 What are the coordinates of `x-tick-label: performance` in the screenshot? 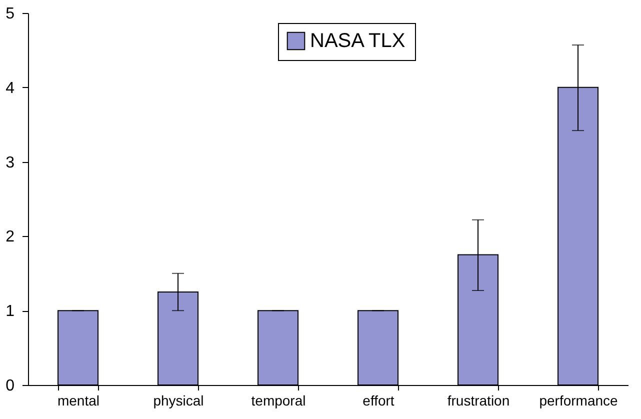 It's located at (578, 400).